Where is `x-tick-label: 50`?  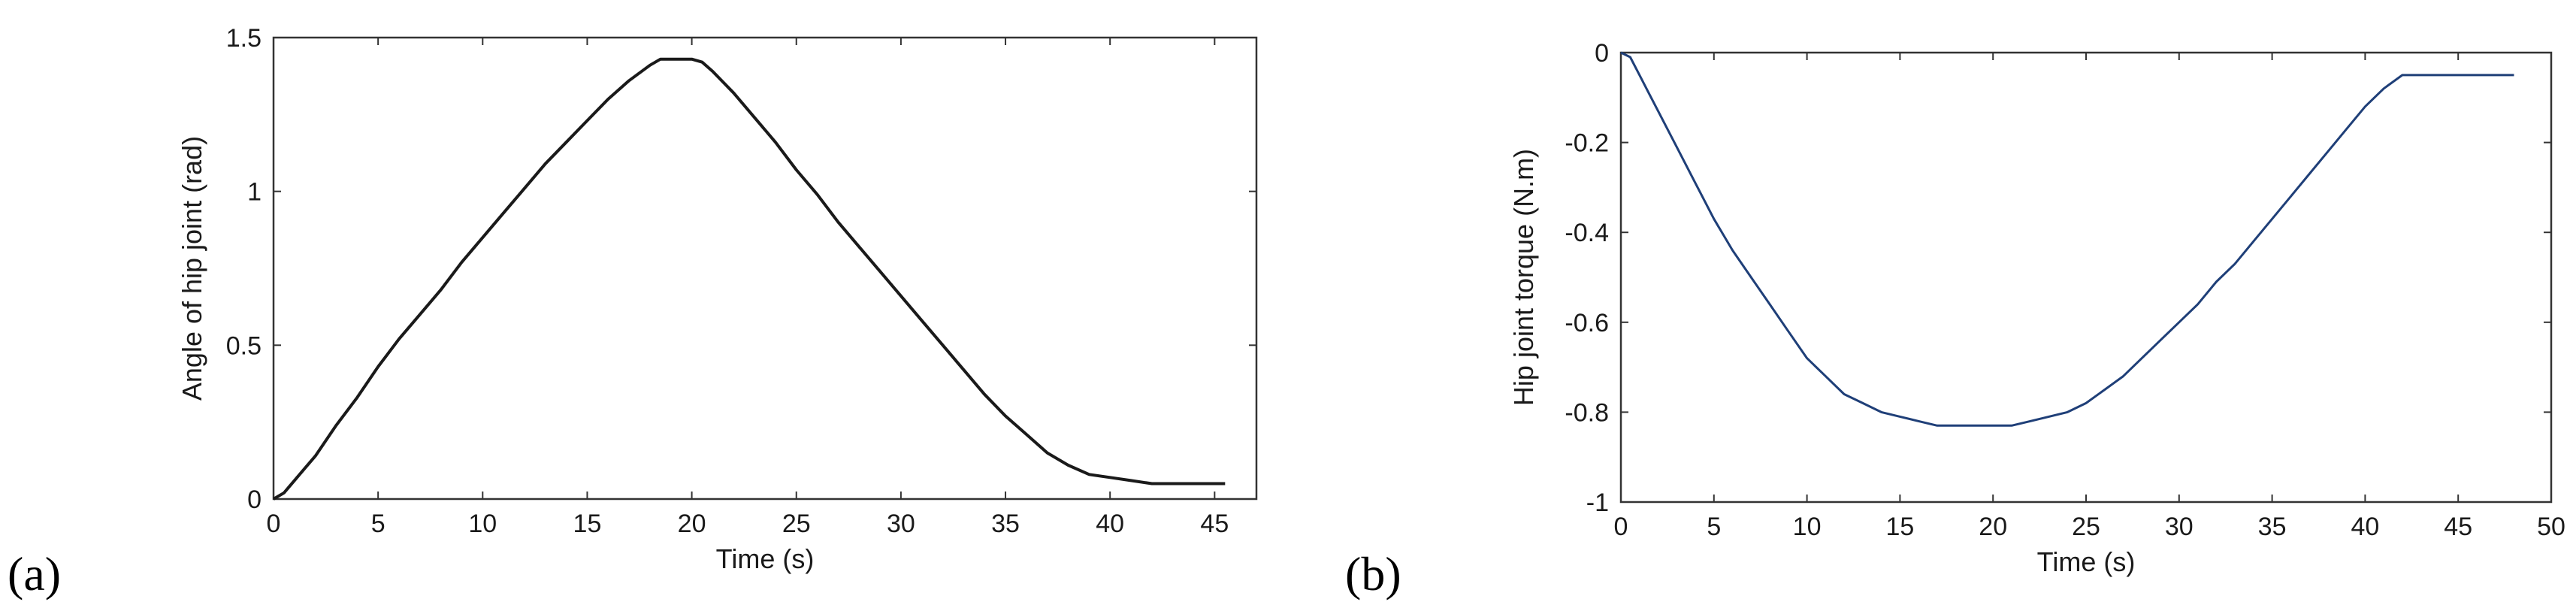 x-tick-label: 50 is located at coordinates (2551, 527).